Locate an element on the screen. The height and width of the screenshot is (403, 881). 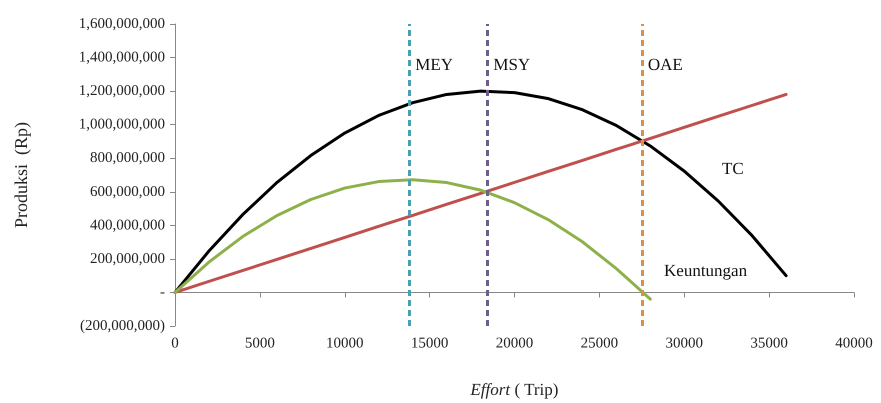
y-tick-label: 1,000,000,000 is located at coordinates (121, 124).